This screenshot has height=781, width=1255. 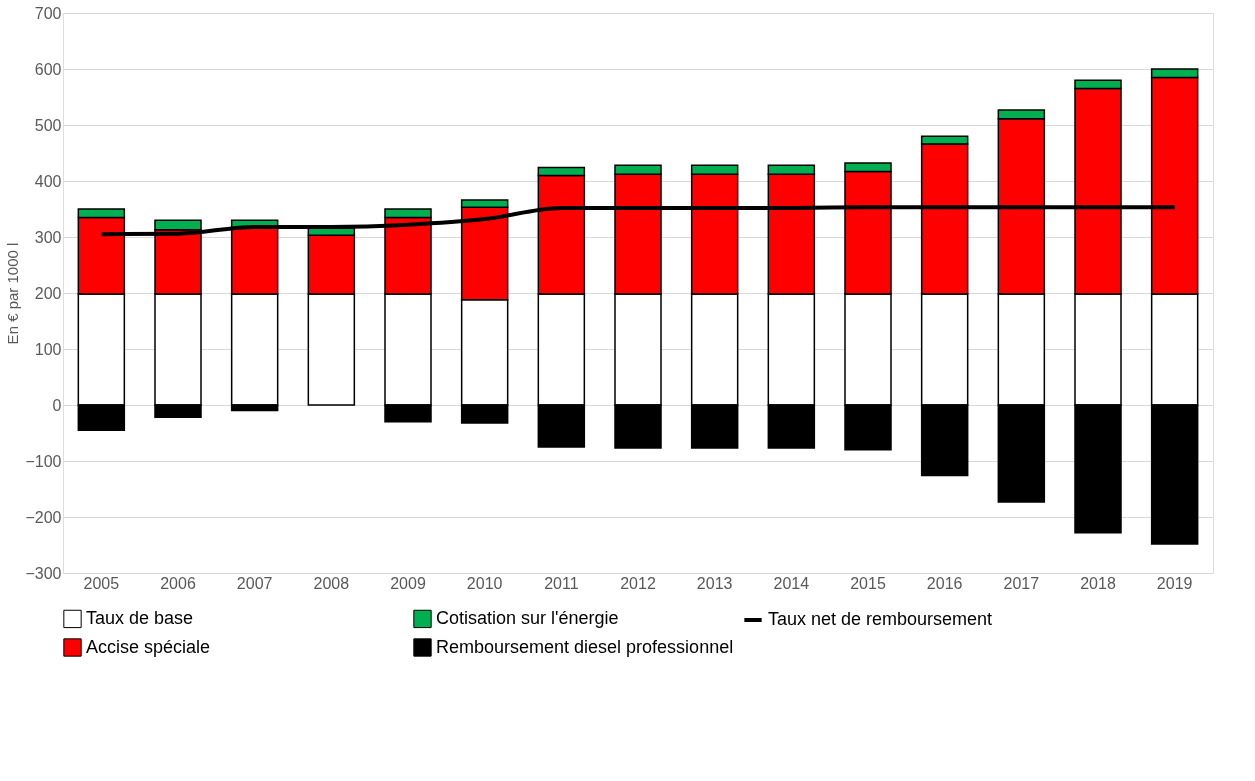 What do you see at coordinates (561, 583) in the screenshot?
I see `x-tick-label: 2011` at bounding box center [561, 583].